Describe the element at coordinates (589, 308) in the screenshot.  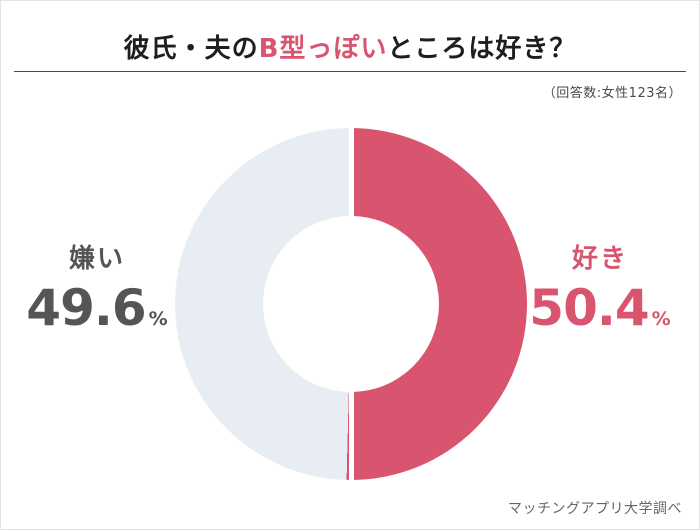
I see `like-percentage: 50.4` at that location.